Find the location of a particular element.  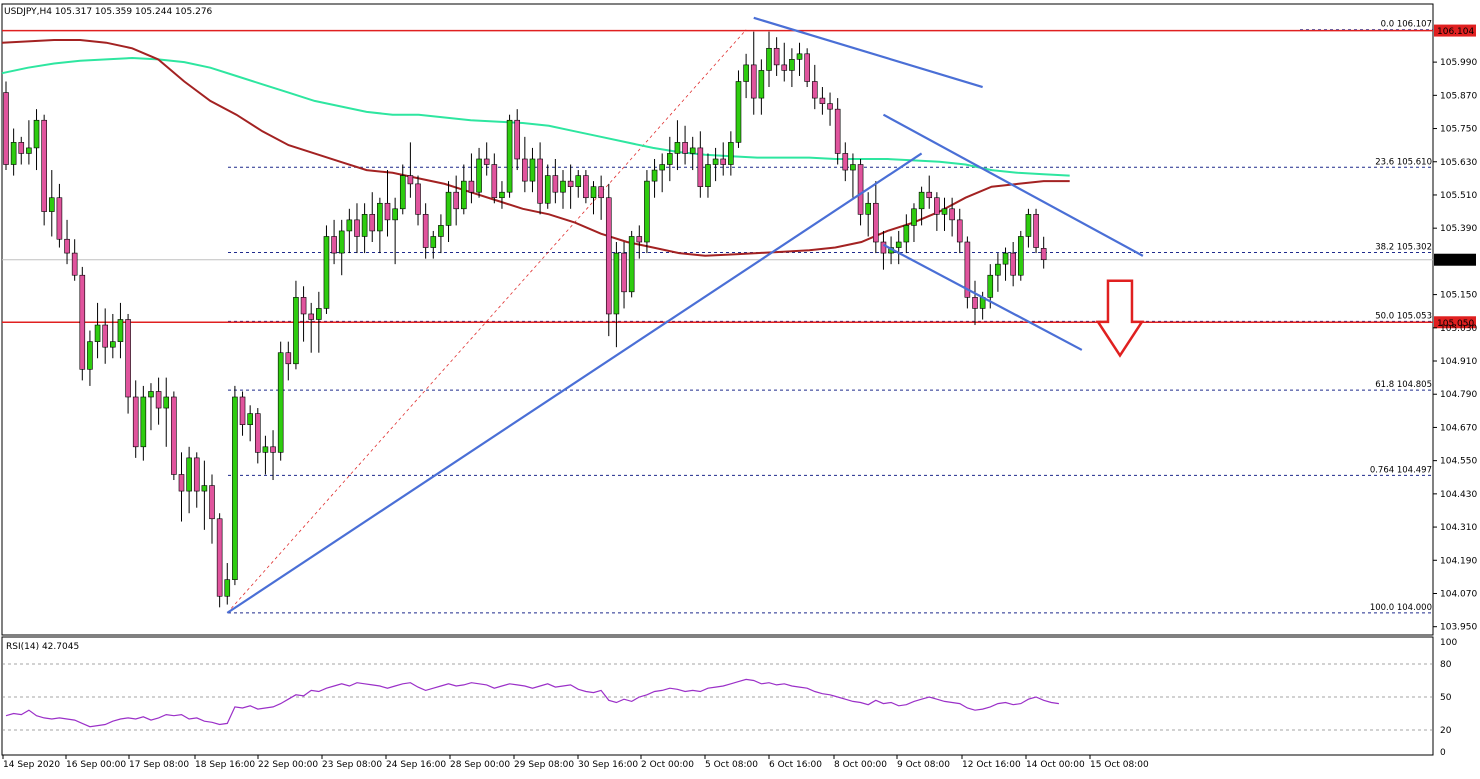

x-tick-label: 17 Sep 08:00 is located at coordinates (159, 765).